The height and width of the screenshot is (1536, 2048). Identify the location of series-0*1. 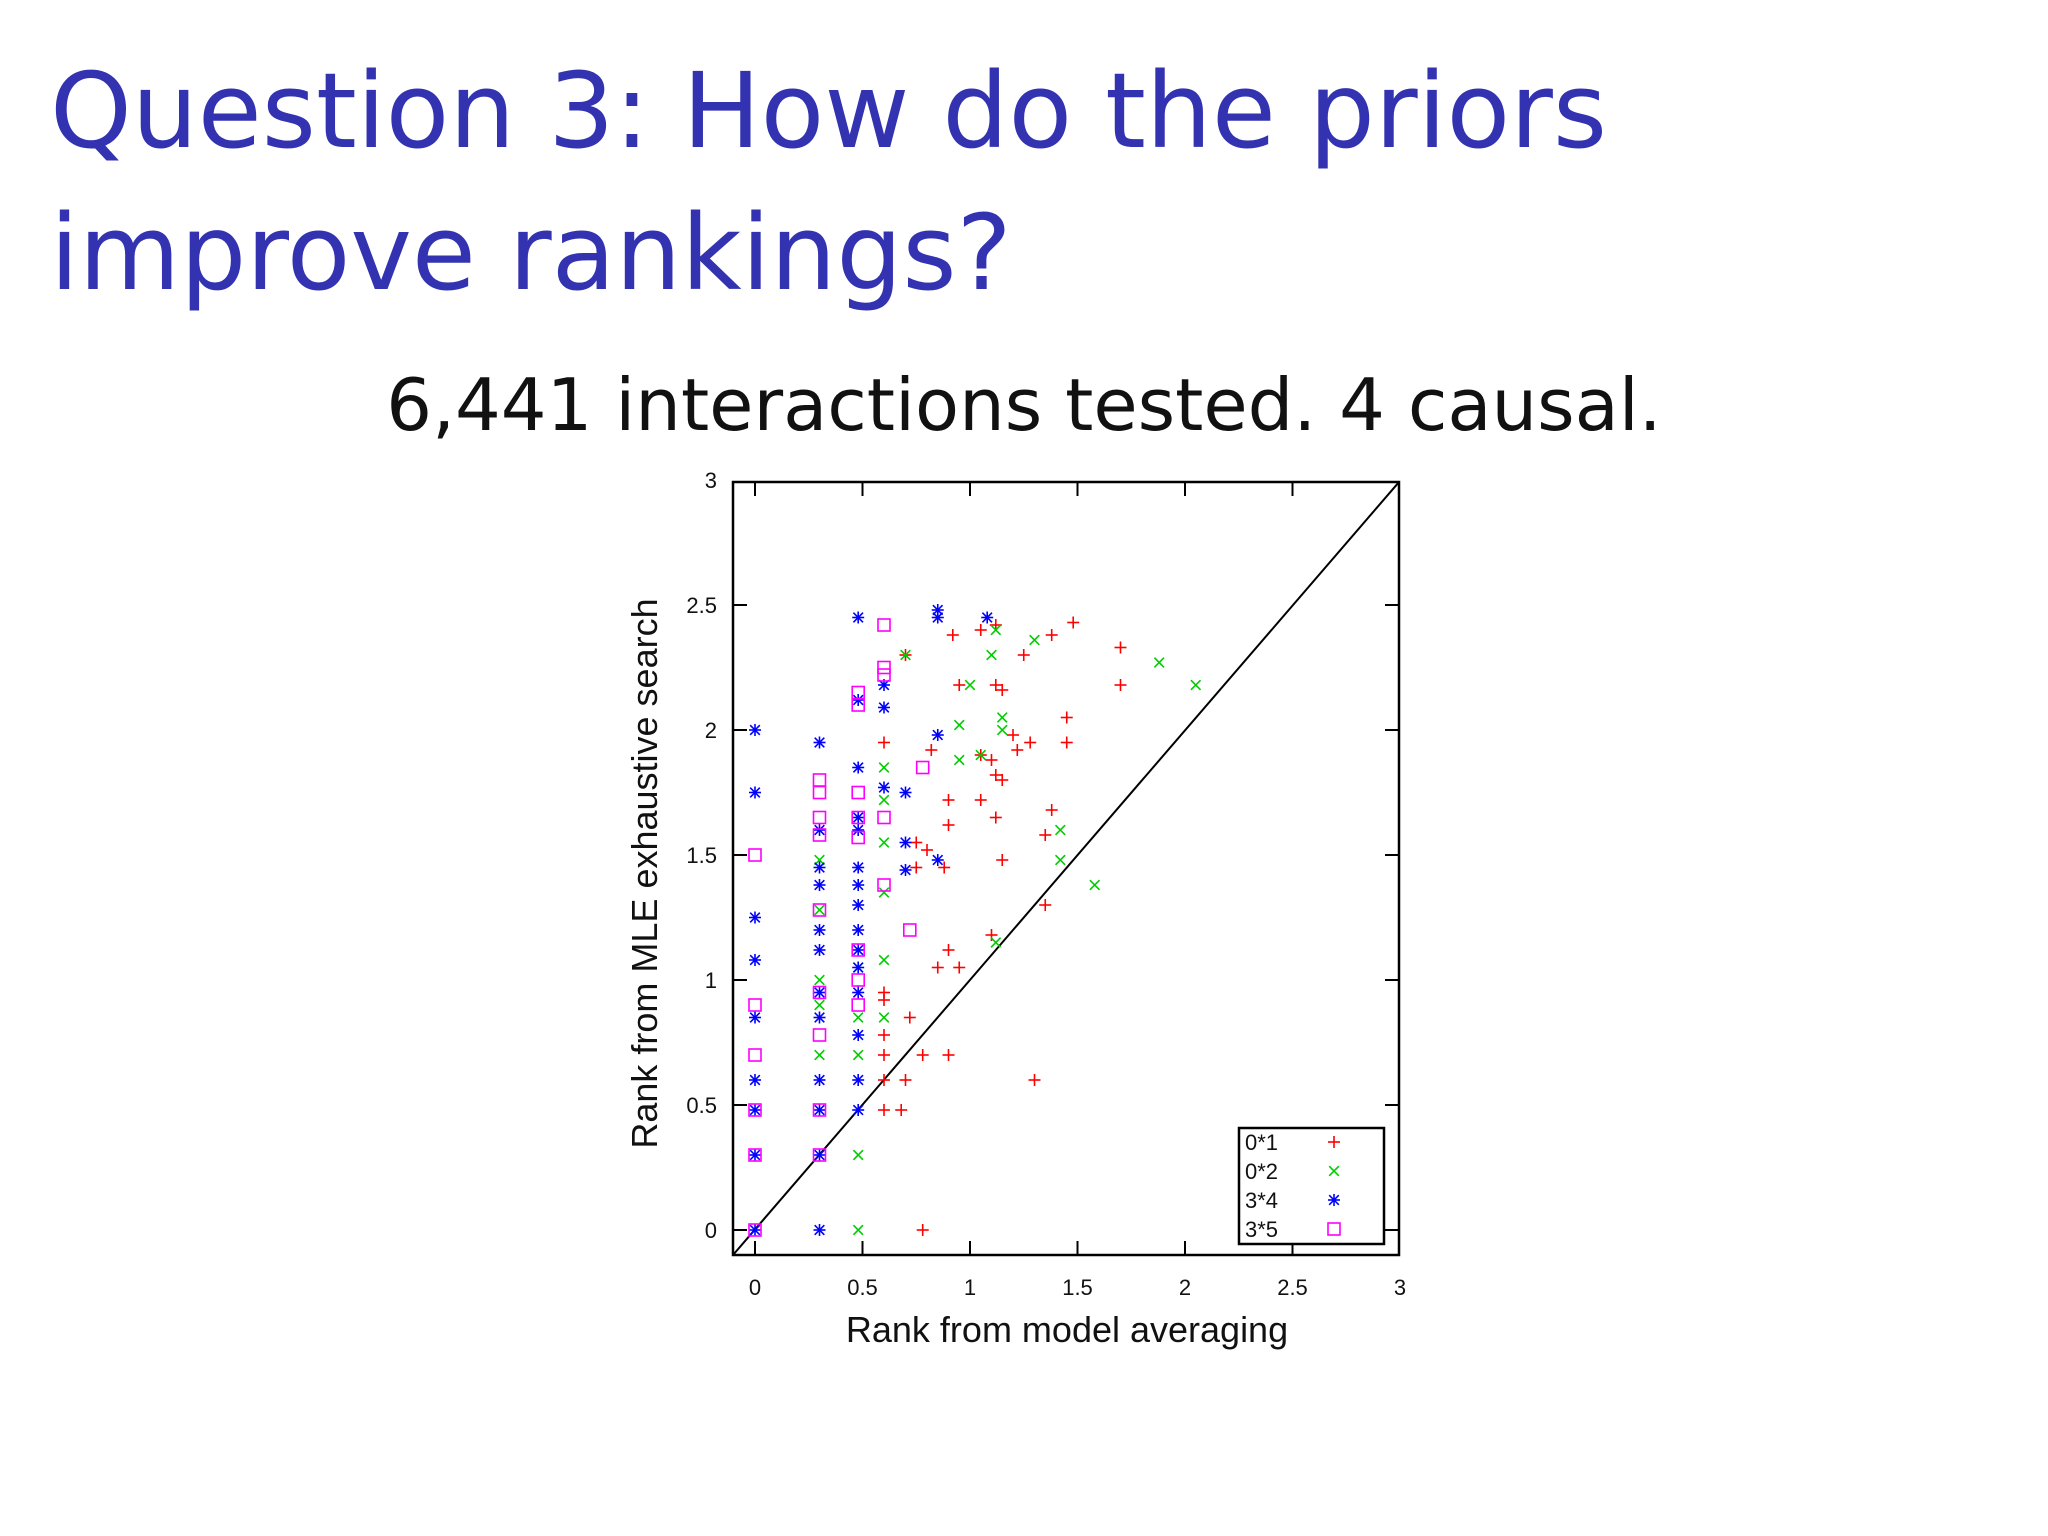
(1002, 926).